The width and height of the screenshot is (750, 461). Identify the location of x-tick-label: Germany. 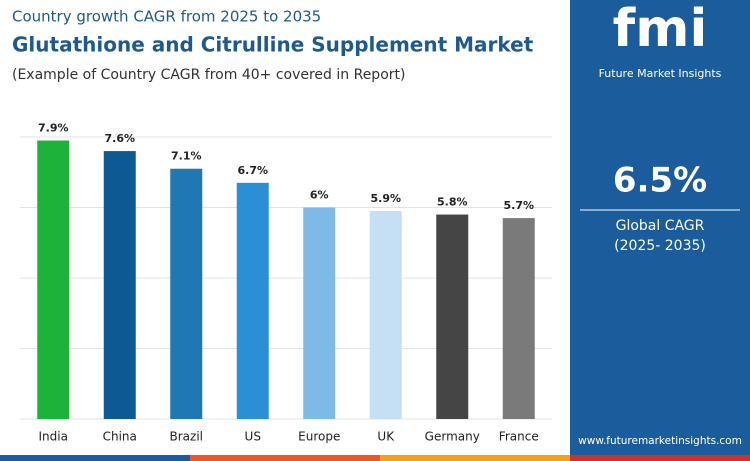
(452, 437).